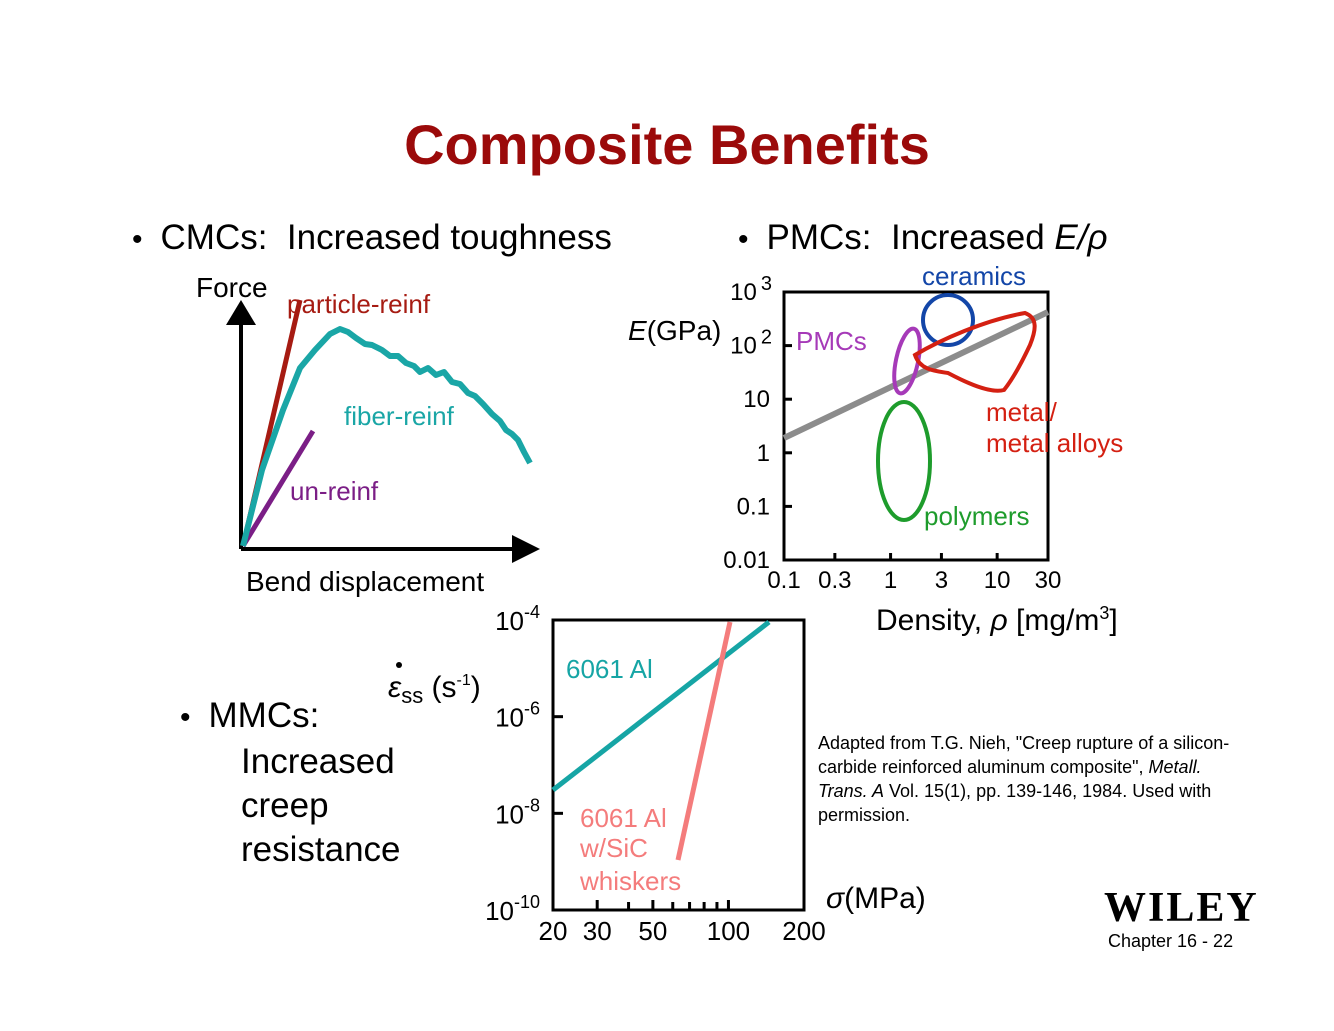  Describe the element at coordinates (321, 849) in the screenshot. I see `mmc-line-3: resistance` at that location.